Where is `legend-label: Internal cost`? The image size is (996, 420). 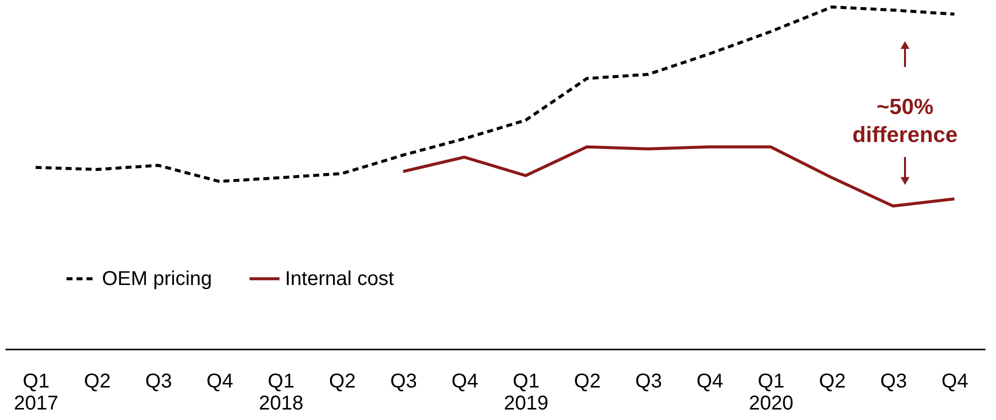
legend-label: Internal cost is located at coordinates (339, 279).